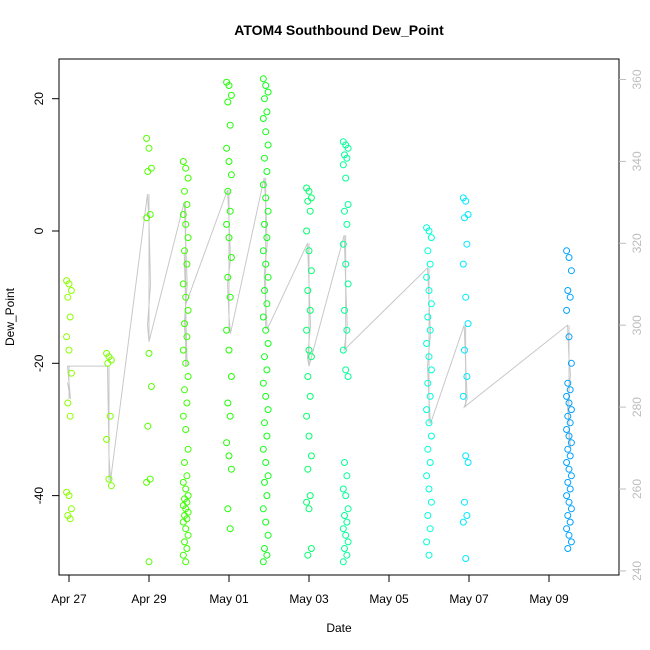  Describe the element at coordinates (339, 30) in the screenshot. I see `chart-title: ATOM4 Southbound Dew_Point` at that location.